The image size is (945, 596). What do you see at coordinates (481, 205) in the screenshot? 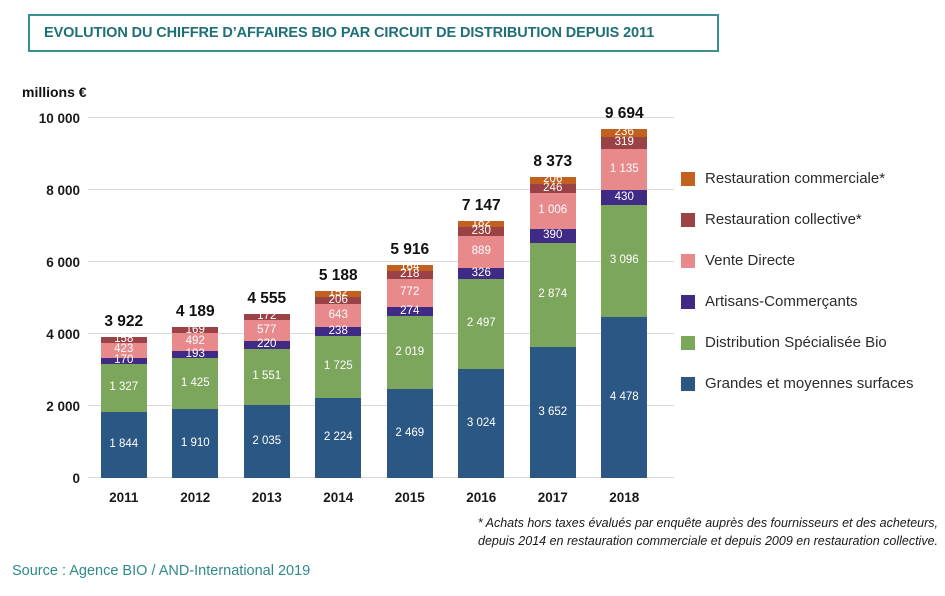
I see `bar-total-label: 7 147` at bounding box center [481, 205].